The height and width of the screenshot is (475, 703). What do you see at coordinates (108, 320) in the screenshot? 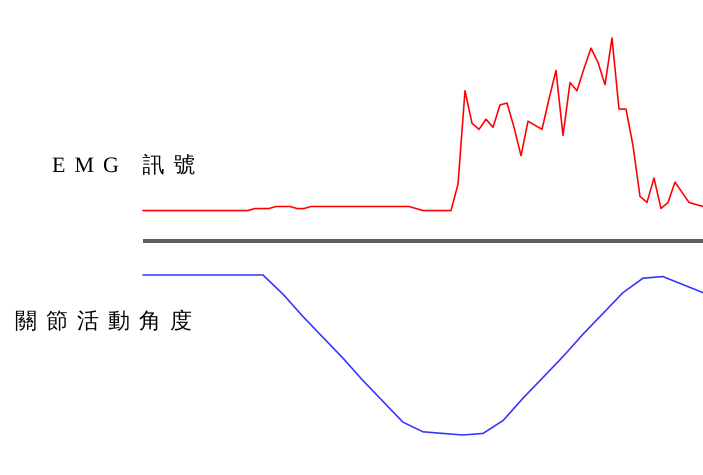
I see `y-axis-title: 關節活動角度` at bounding box center [108, 320].